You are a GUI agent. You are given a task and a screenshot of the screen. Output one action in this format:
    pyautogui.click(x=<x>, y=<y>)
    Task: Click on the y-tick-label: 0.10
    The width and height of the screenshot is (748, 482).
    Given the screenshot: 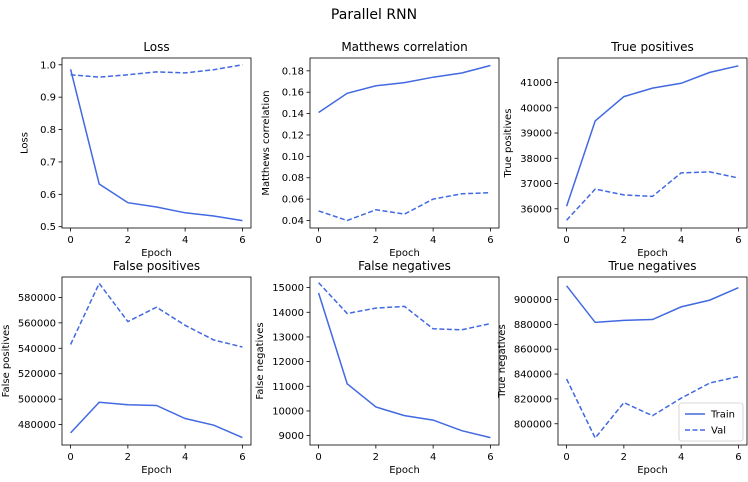 What is the action you would take?
    pyautogui.click(x=293, y=157)
    